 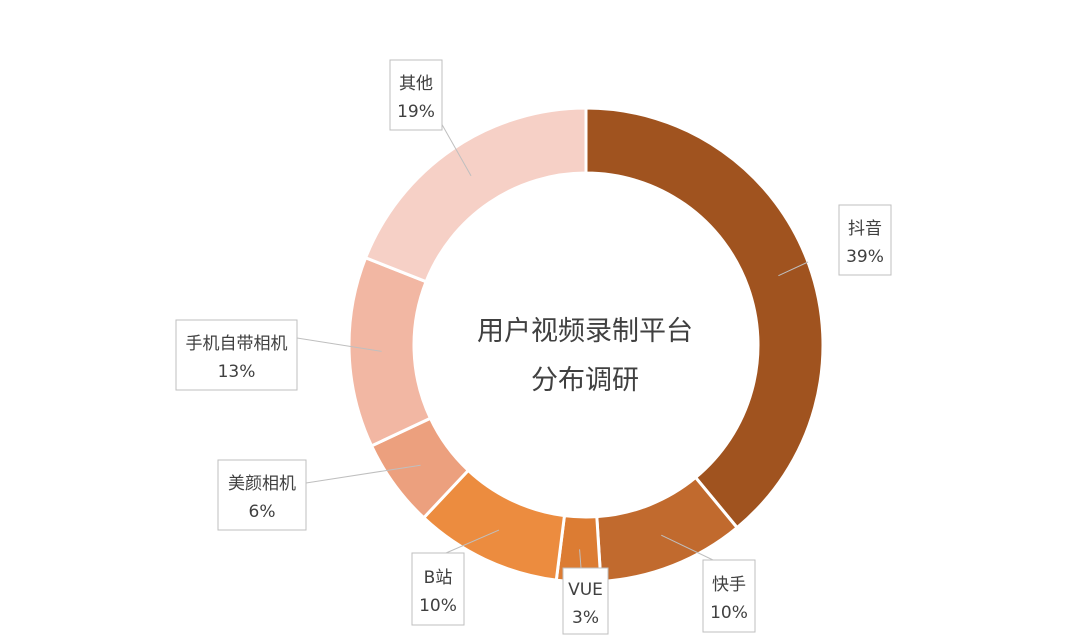 What do you see at coordinates (729, 585) in the screenshot?
I see `label-name-快手: 快手` at bounding box center [729, 585].